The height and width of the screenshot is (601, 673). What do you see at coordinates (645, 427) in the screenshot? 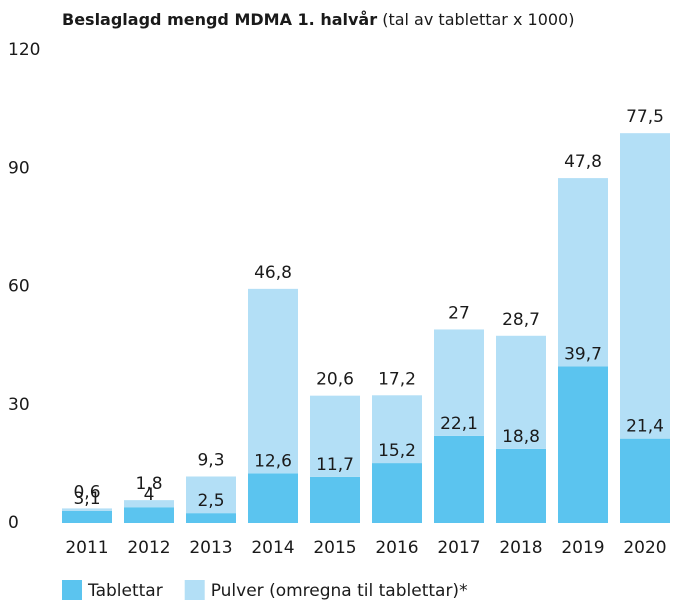
I see `value-label: 21,4` at bounding box center [645, 427].